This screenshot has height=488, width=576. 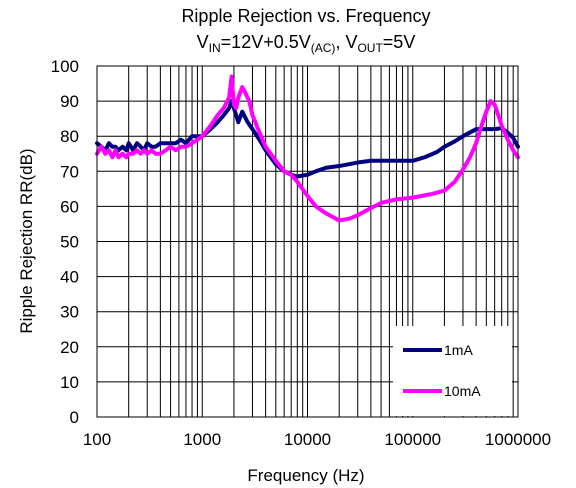 What do you see at coordinates (346, 42) in the screenshot?
I see `subtitle-separator: , V` at bounding box center [346, 42].